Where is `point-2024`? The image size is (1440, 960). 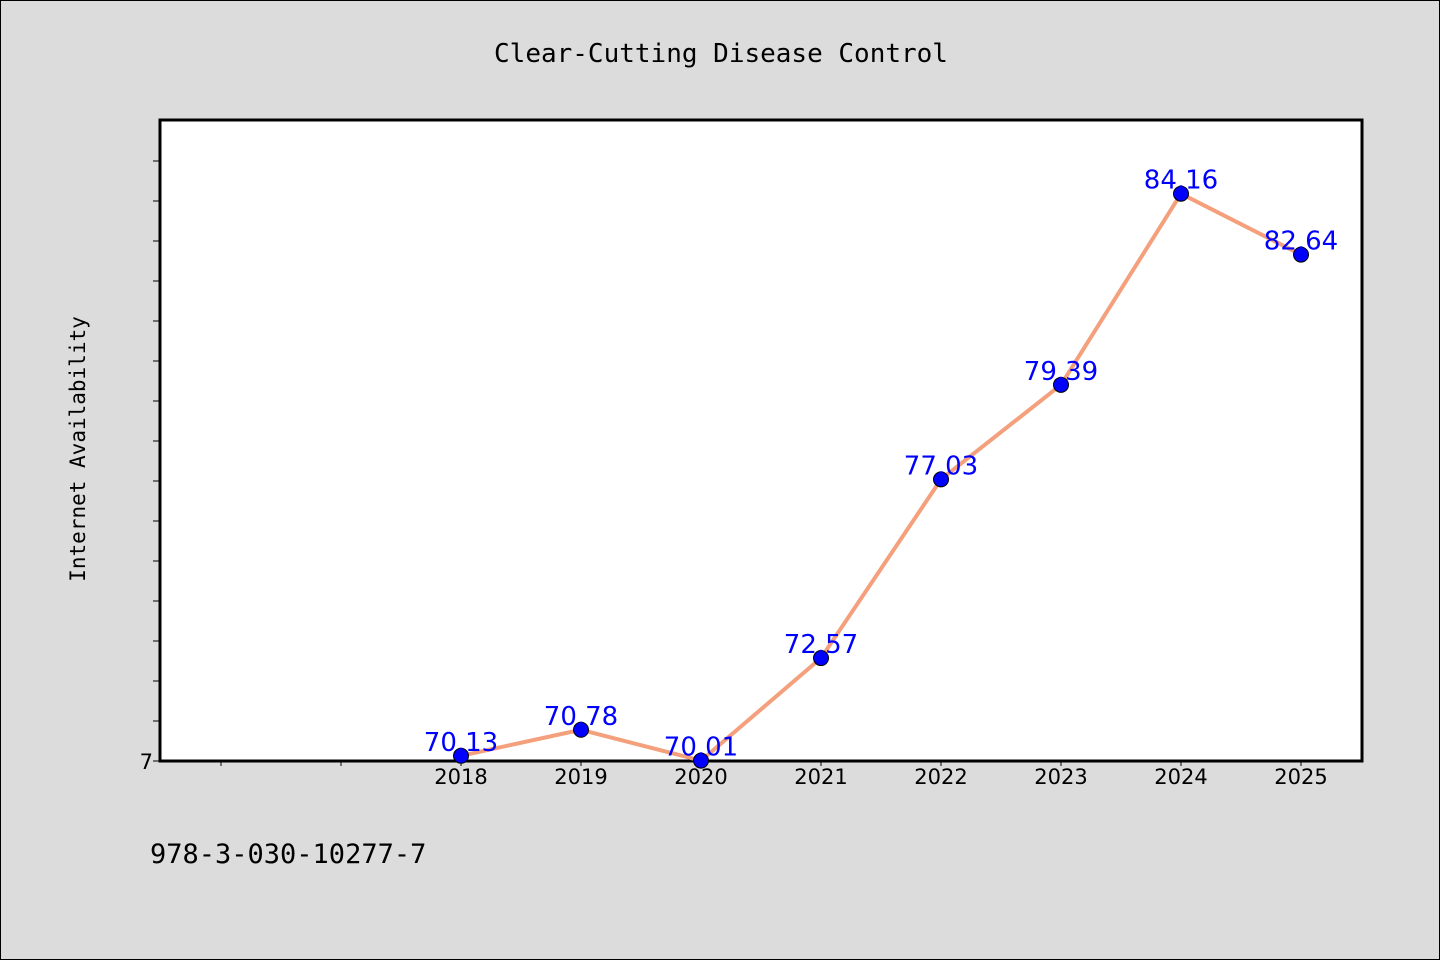
point-2024 is located at coordinates (1181, 193).